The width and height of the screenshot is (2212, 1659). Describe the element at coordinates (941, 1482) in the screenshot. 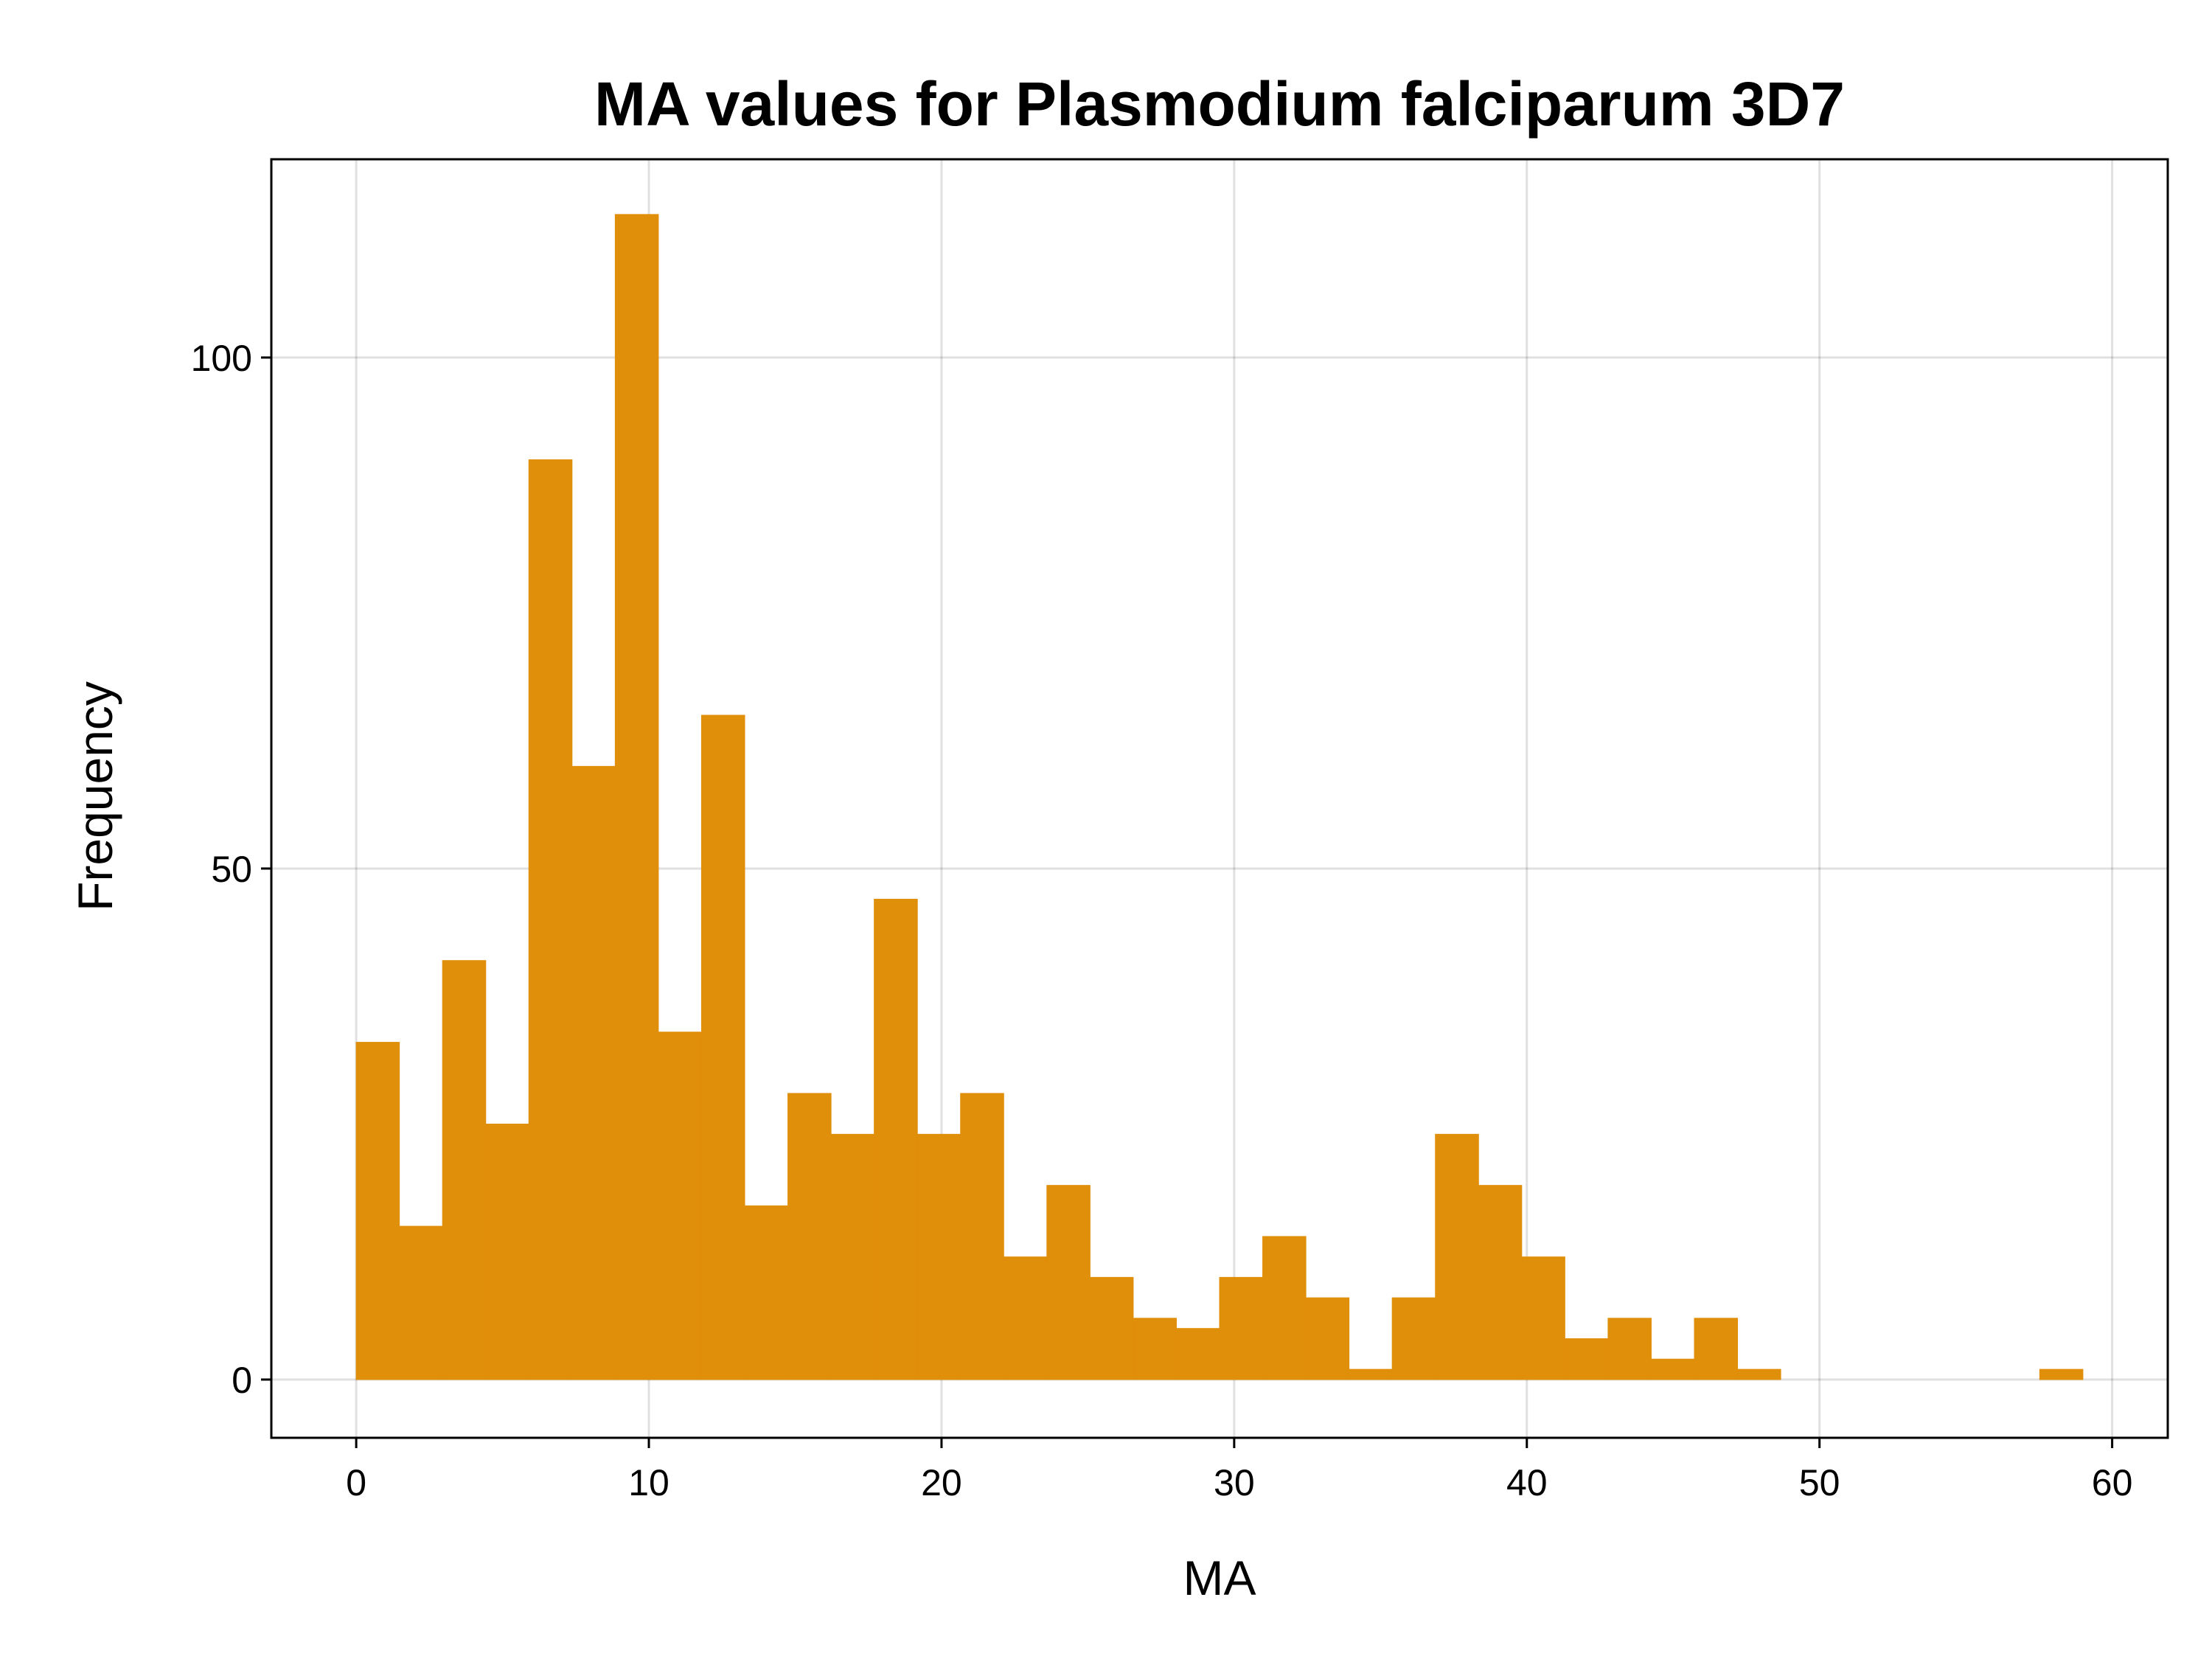

I see `x-tick-label: 20` at that location.